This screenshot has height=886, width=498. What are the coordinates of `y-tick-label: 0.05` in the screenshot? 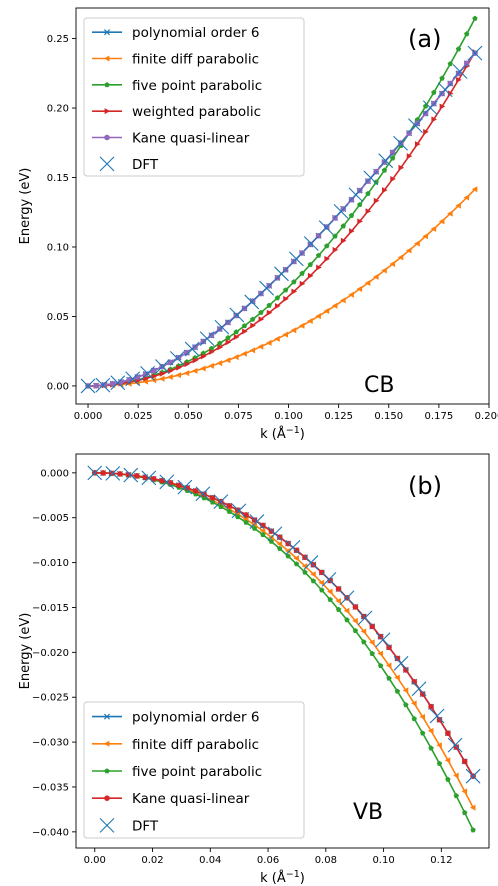 It's located at (58, 317).